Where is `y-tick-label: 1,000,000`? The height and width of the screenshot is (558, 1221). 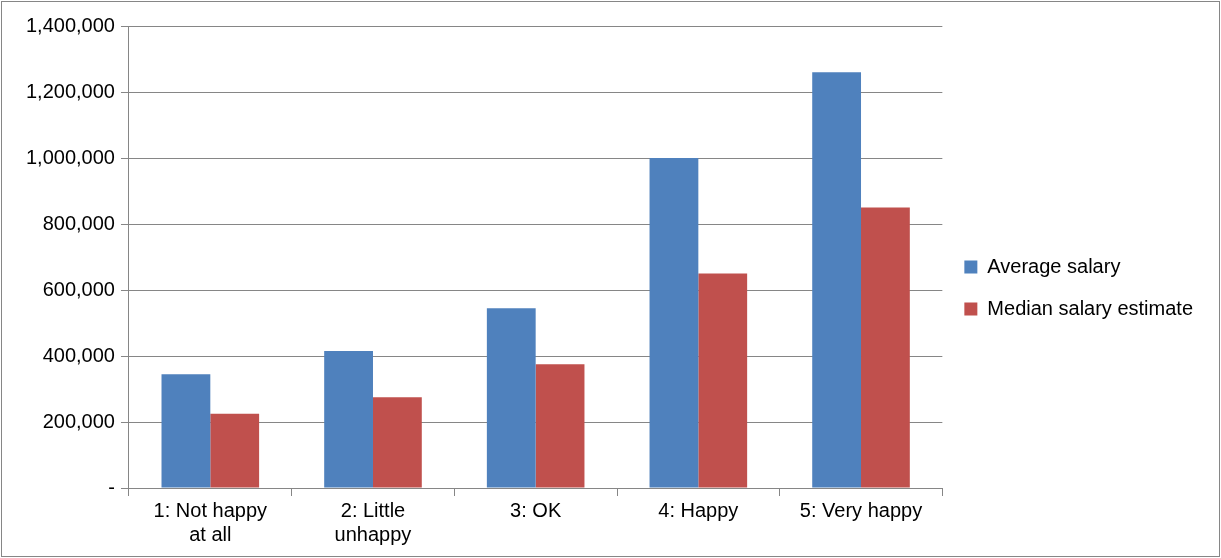 y-tick-label: 1,000,000 is located at coordinates (70, 156).